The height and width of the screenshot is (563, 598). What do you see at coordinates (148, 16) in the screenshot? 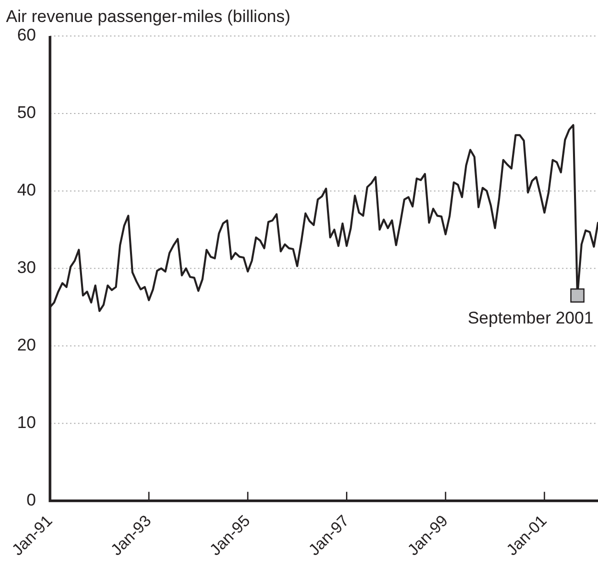
I see `y-axis-title: Air revenue passenger-miles (billions)` at bounding box center [148, 16].